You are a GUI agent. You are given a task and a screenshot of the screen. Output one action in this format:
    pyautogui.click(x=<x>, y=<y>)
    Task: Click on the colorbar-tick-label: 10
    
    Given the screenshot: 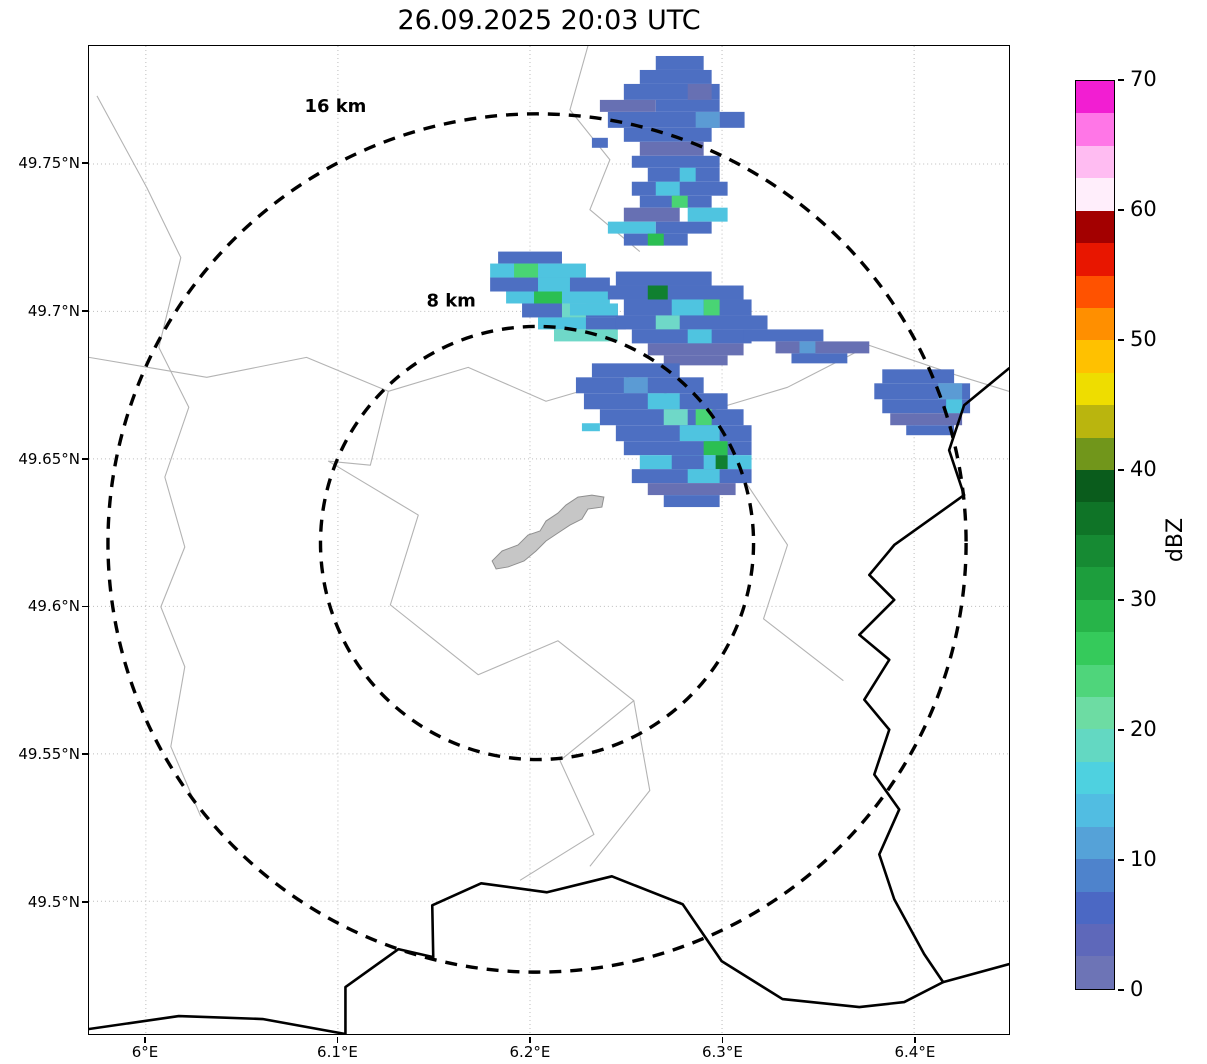 What is the action you would take?
    pyautogui.click(x=1143, y=859)
    